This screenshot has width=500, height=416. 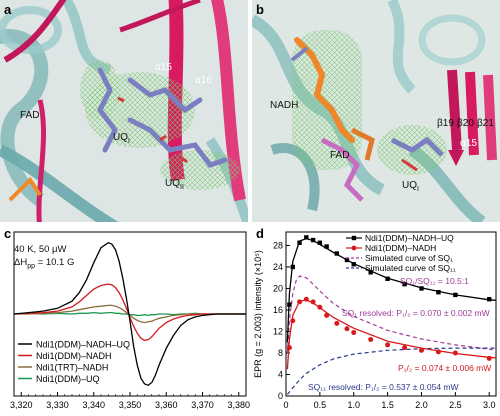 I want to click on alpha15-label-b: α15, so click(x=468, y=143).